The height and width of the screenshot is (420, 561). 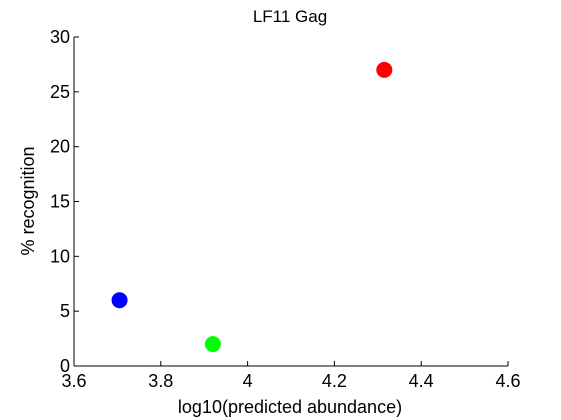 I want to click on y-tick-label: 15, so click(x=60, y=202).